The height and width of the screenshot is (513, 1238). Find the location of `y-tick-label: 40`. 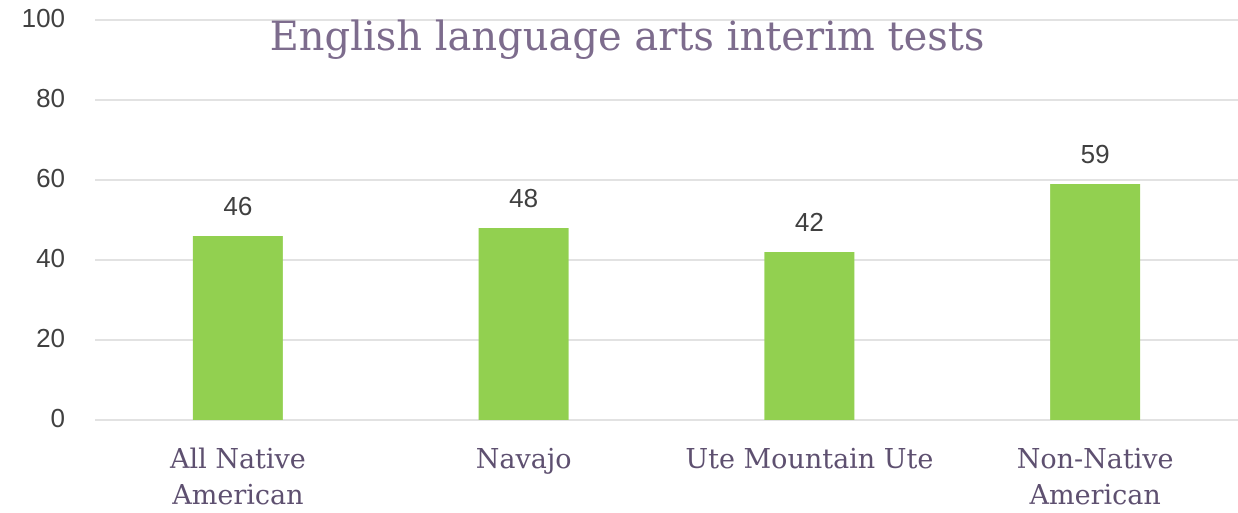

y-tick-label: 40 is located at coordinates (50, 258).